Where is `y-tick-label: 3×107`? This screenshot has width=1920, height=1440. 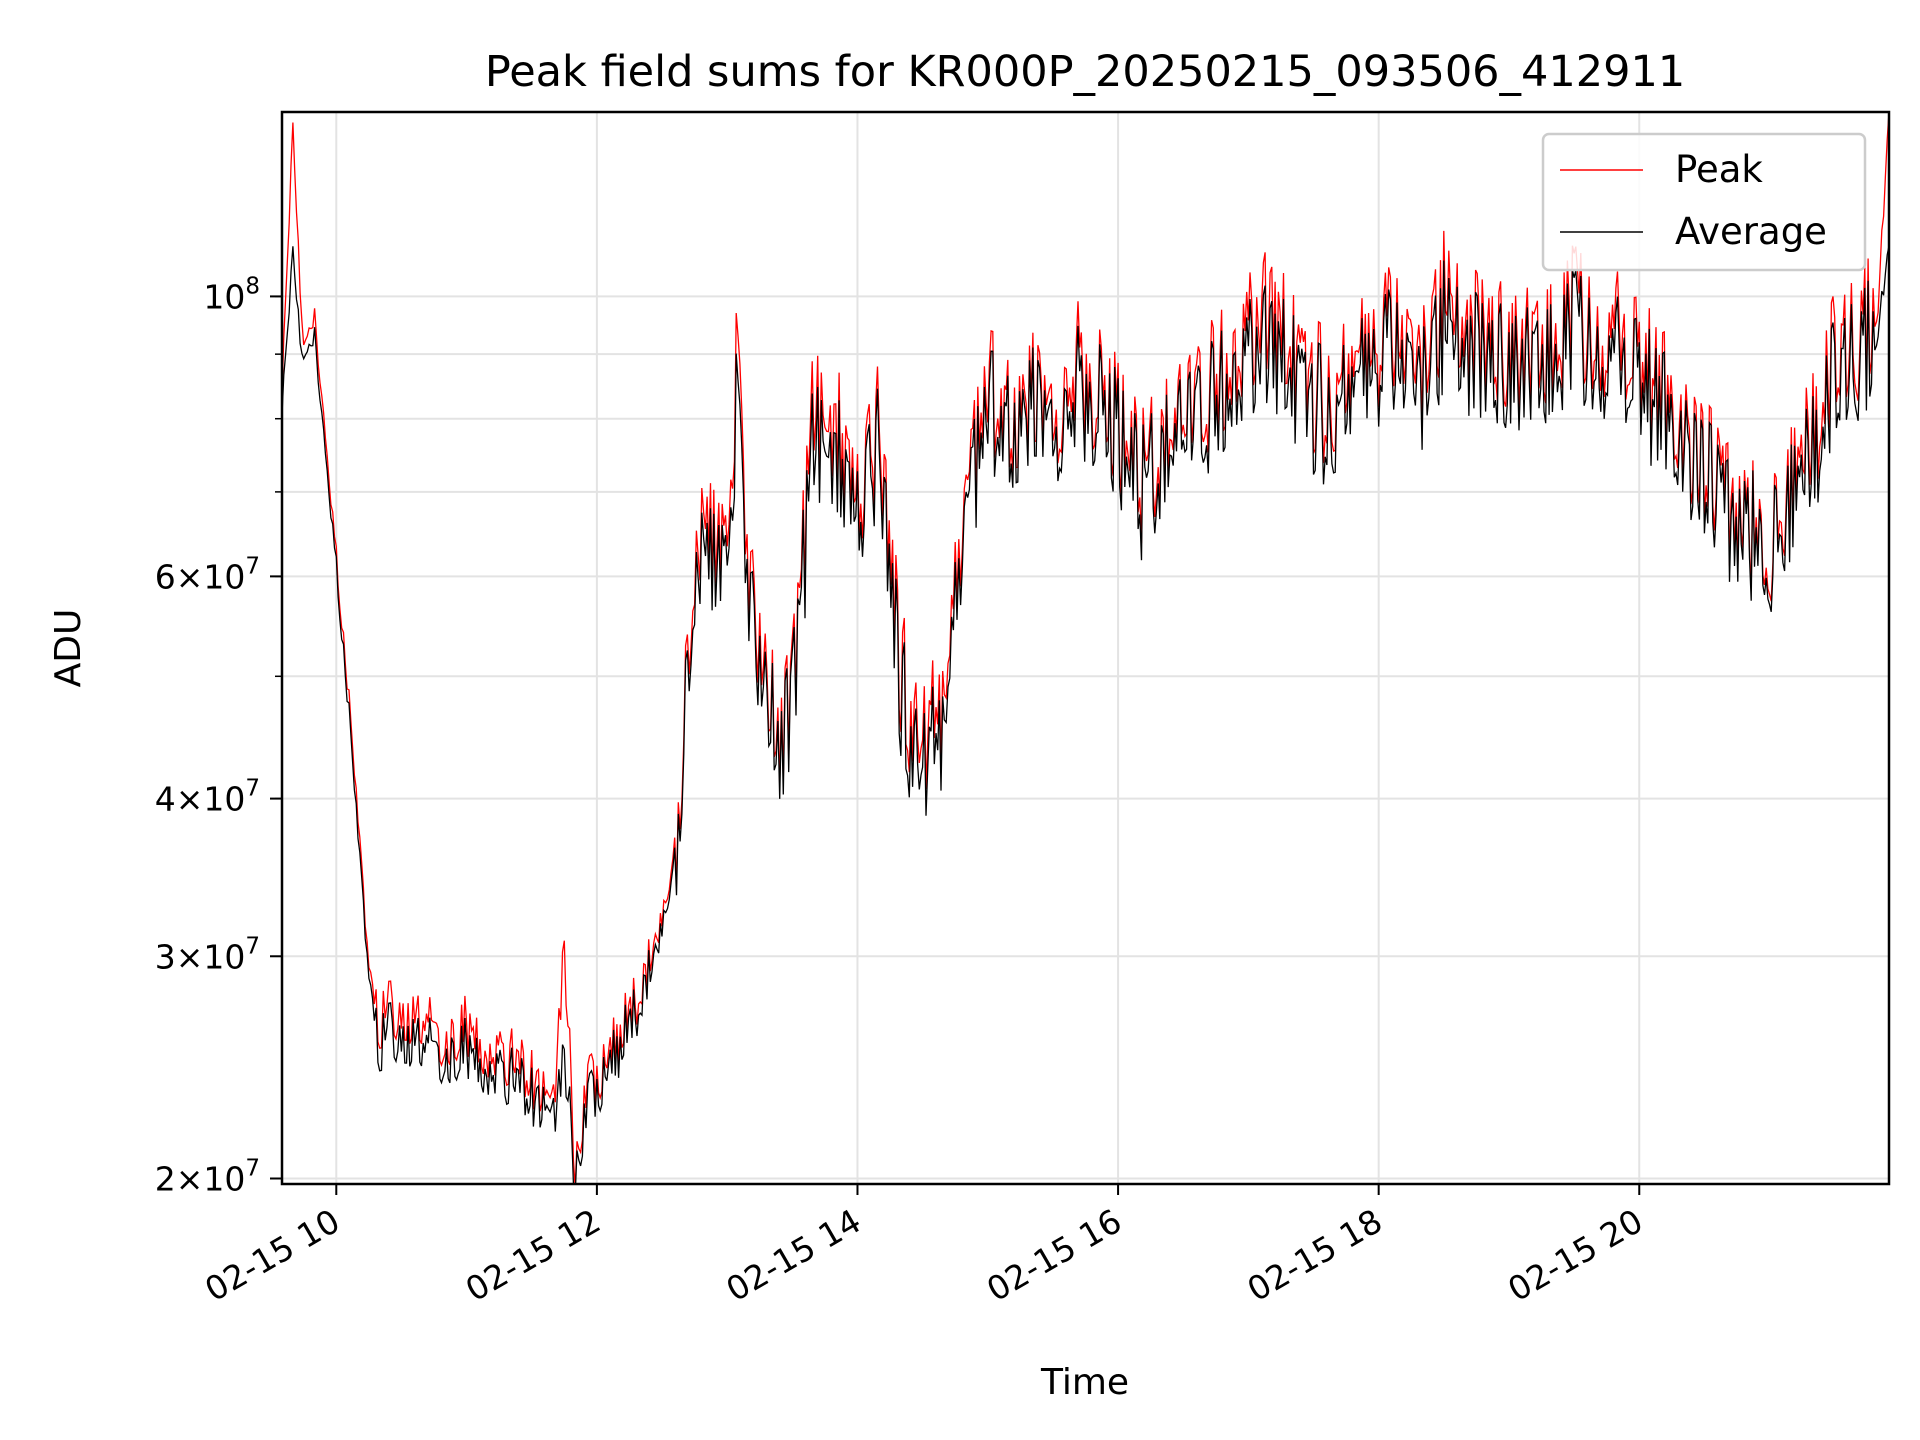 y-tick-label: 3×107 is located at coordinates (207, 954).